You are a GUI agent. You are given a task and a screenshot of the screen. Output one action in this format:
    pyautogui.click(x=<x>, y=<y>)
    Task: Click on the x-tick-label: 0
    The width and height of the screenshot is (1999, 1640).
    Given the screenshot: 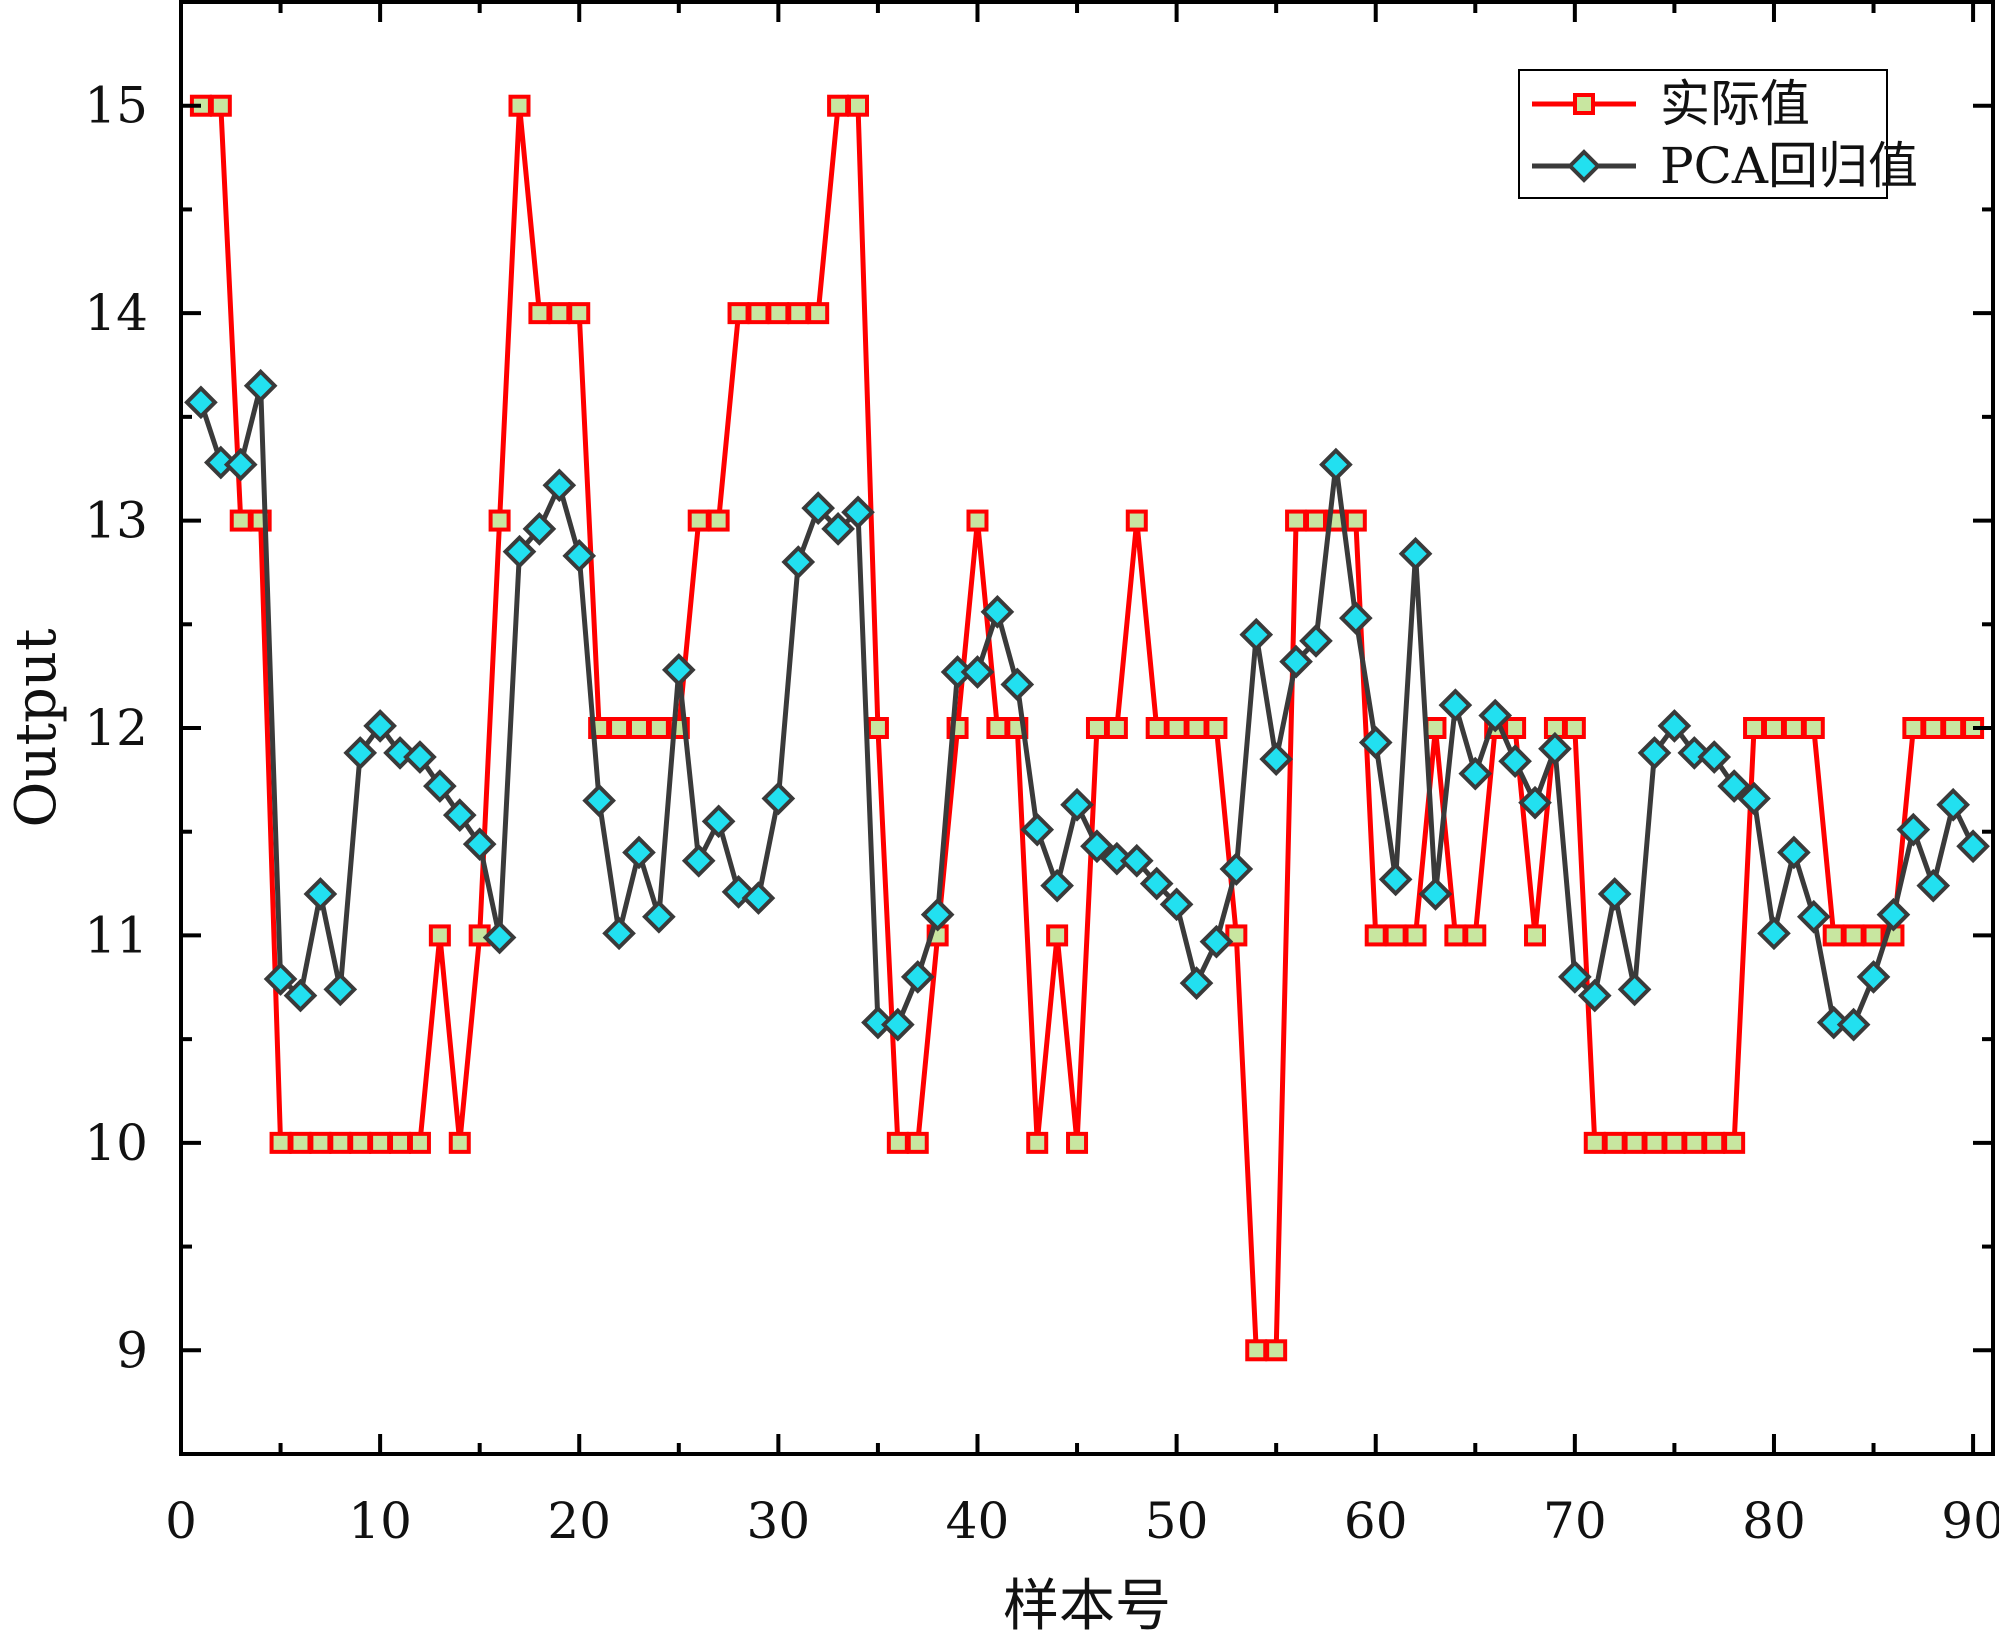 What is the action you would take?
    pyautogui.click(x=181, y=1521)
    